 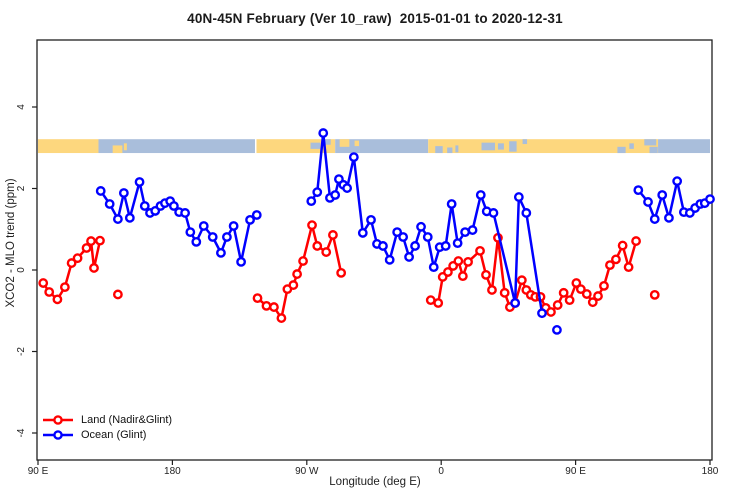 I want to click on x-tick-label: 180, so click(x=710, y=471).